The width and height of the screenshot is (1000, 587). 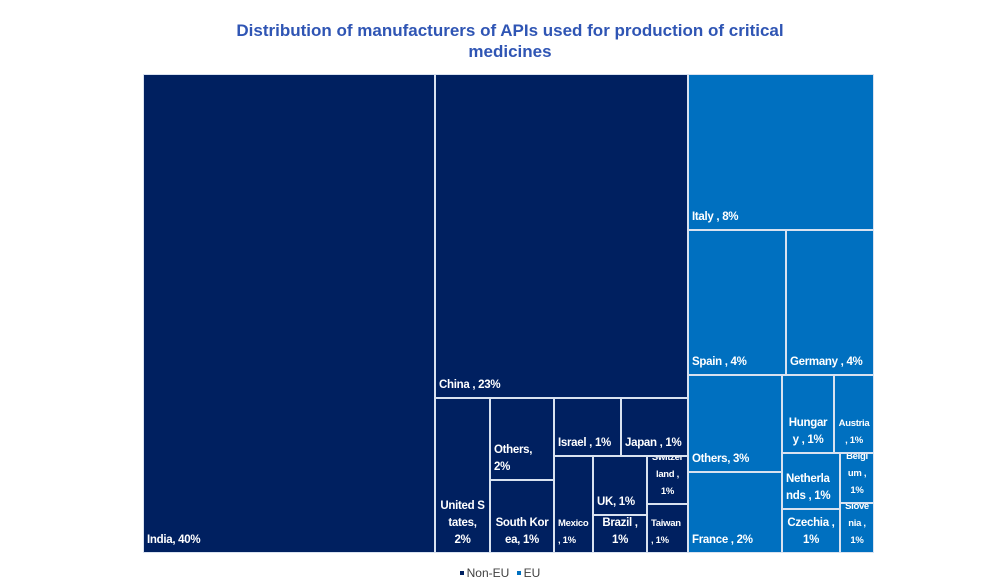 What do you see at coordinates (522, 531) in the screenshot?
I see `cell-label: South Korea, 1%` at bounding box center [522, 531].